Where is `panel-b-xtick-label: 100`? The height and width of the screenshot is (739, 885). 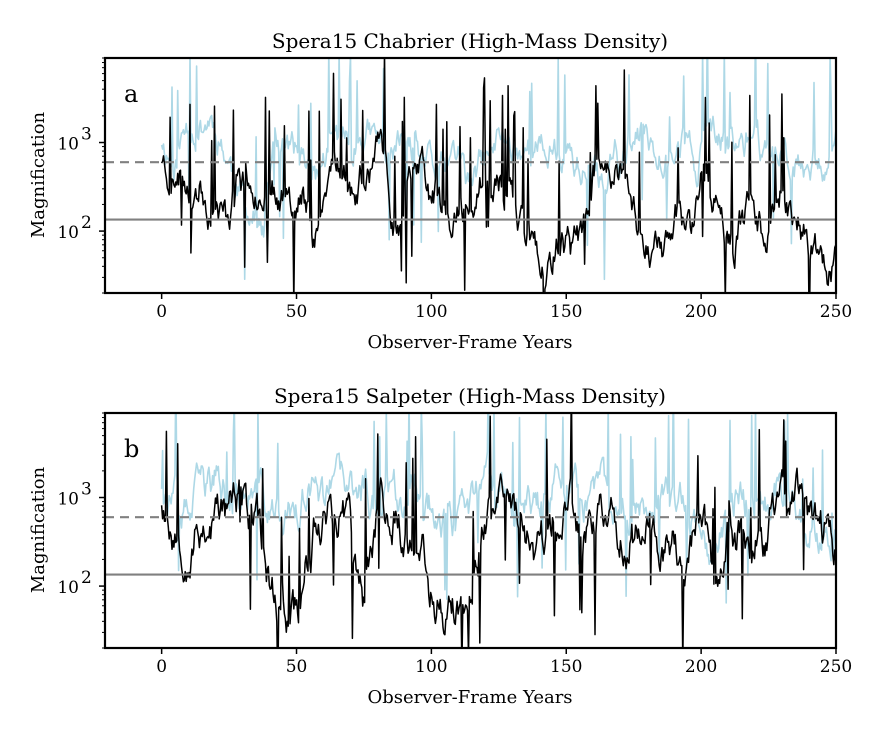
panel-b-xtick-label: 100 is located at coordinates (431, 667).